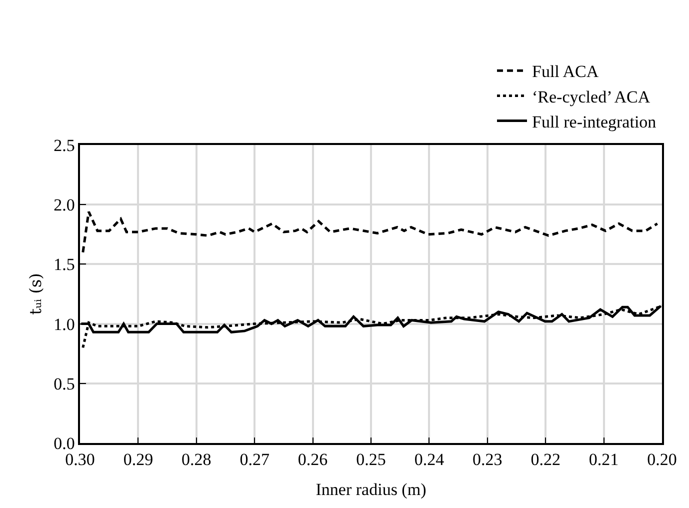 The width and height of the screenshot is (689, 508). Describe the element at coordinates (64, 264) in the screenshot. I see `y-tick-label: 1.5` at that location.